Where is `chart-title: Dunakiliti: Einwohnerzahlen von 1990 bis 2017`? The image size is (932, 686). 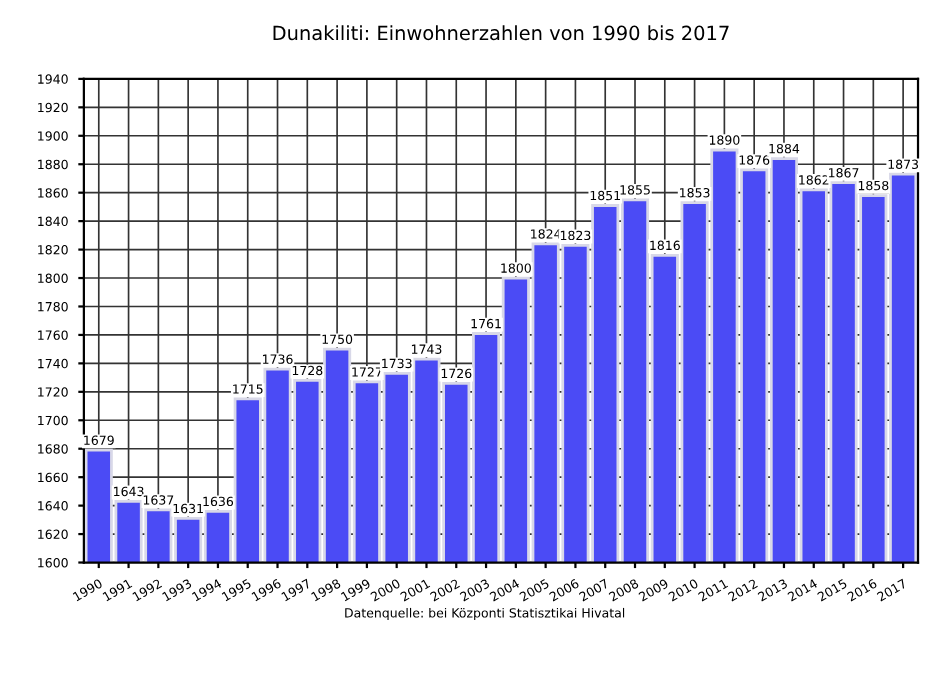
chart-title: Dunakiliti: Einwohnerzahlen von 1990 bis 2017 is located at coordinates (501, 33).